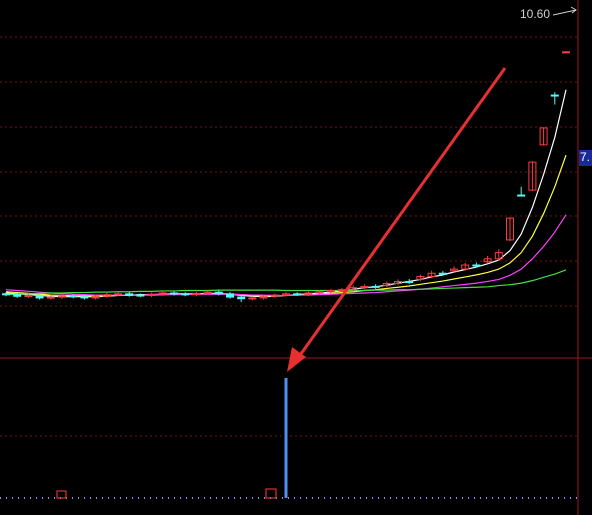 This screenshot has width=592, height=515. What do you see at coordinates (564, 11) in the screenshot?
I see `price-pointer` at bounding box center [564, 11].